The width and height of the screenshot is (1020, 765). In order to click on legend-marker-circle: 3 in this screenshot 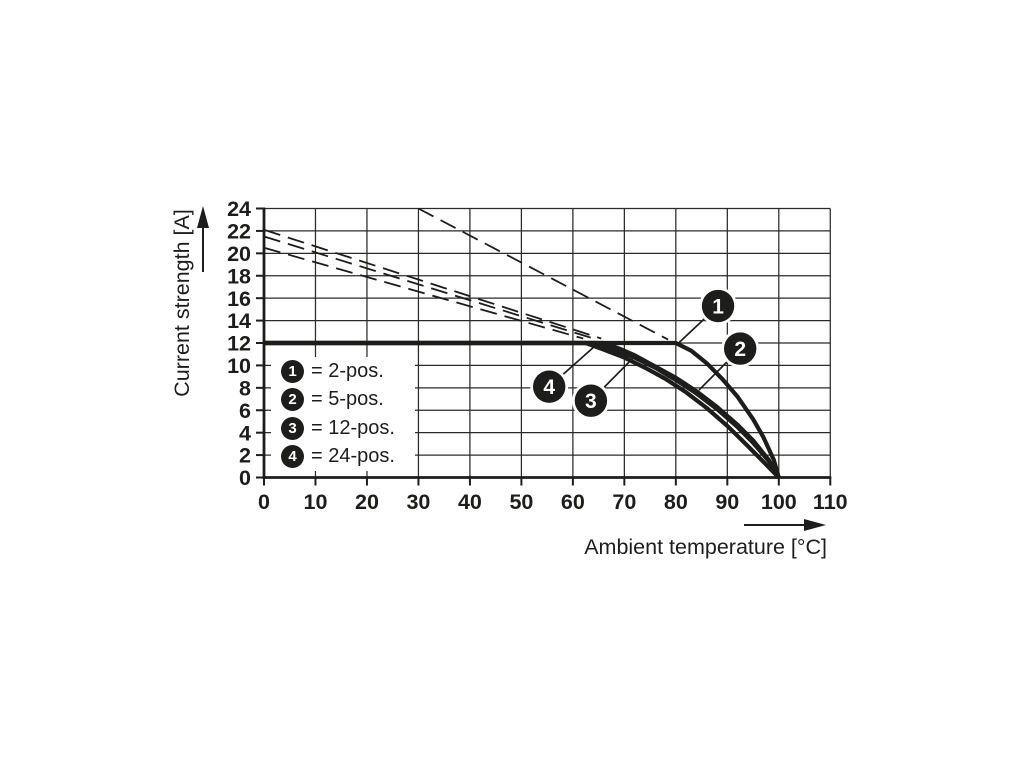, I will do `click(292, 428)`.